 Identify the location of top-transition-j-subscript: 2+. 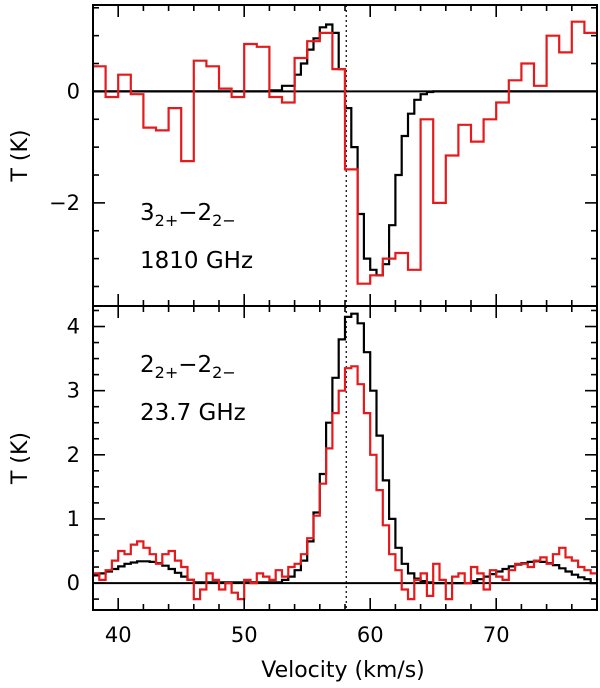
(167, 220).